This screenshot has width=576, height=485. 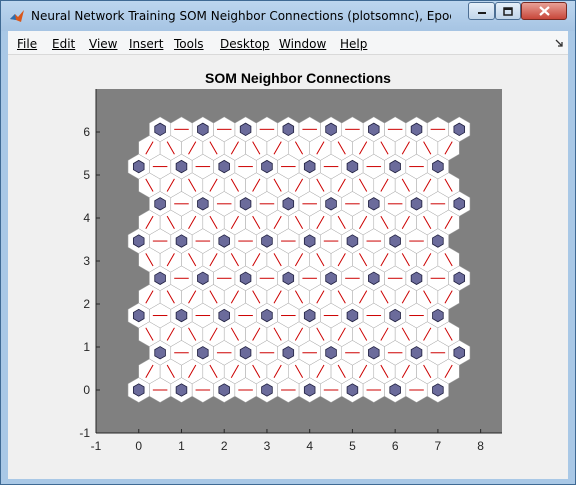 What do you see at coordinates (86, 390) in the screenshot?
I see `y-tick-label: 0` at bounding box center [86, 390].